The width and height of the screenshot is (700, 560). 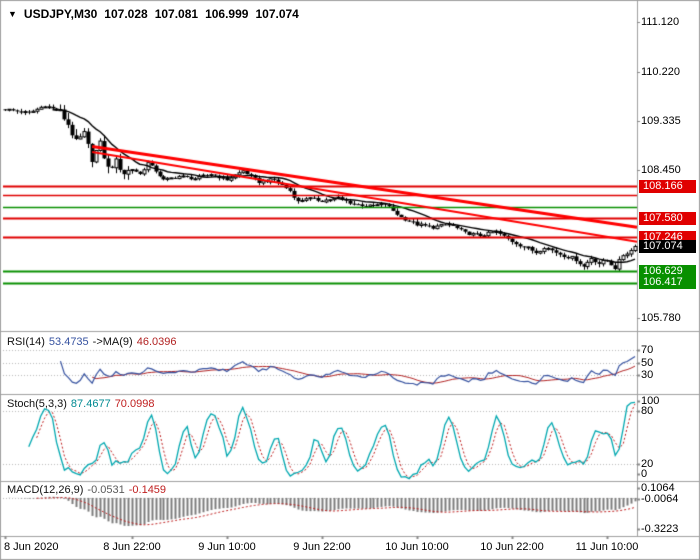 I want to click on stoch-indicator-label: Stoch(5,3,3) 87.4677 70.0998, so click(x=82, y=404).